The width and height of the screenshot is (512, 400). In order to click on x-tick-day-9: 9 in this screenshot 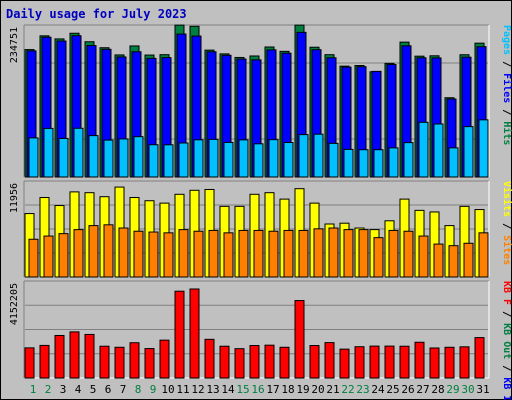, I will do `click(153, 389)`.